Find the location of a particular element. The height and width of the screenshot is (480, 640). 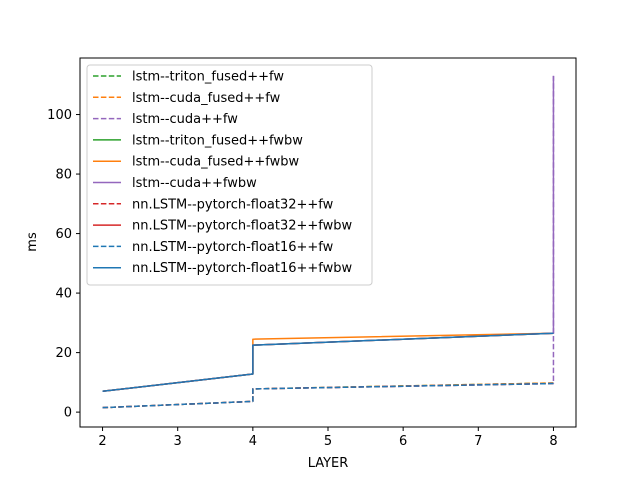

legend-label: lstm--triton_fused++fwbw is located at coordinates (217, 140).